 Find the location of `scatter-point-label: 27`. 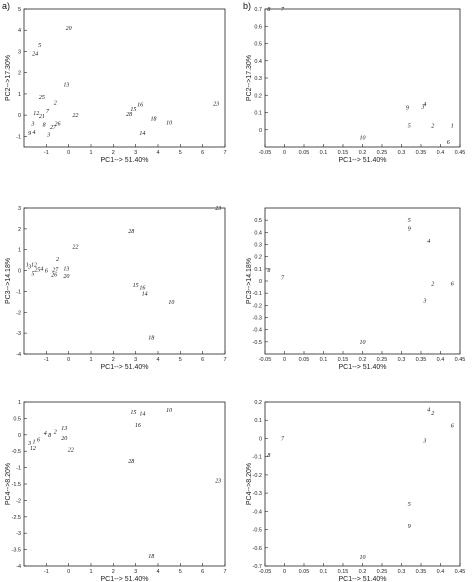

scatter-point-label: 27 is located at coordinates (53, 128).